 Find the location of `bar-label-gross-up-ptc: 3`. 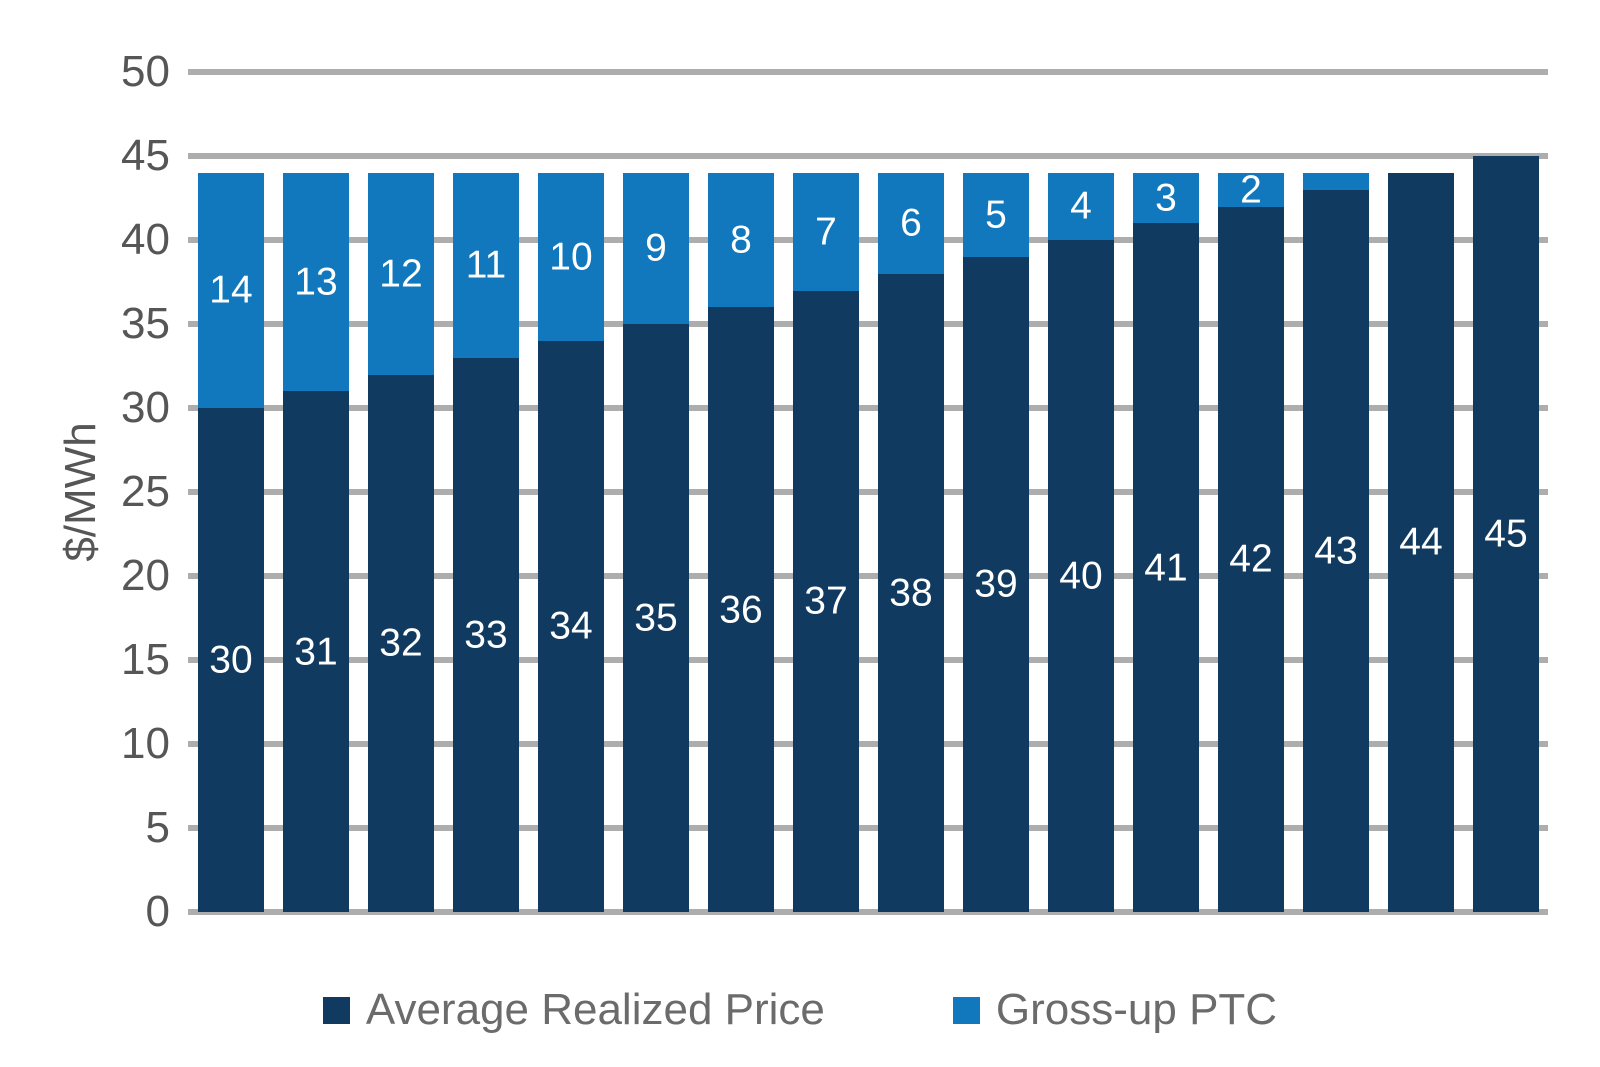

bar-label-gross-up-ptc: 3 is located at coordinates (1166, 198).